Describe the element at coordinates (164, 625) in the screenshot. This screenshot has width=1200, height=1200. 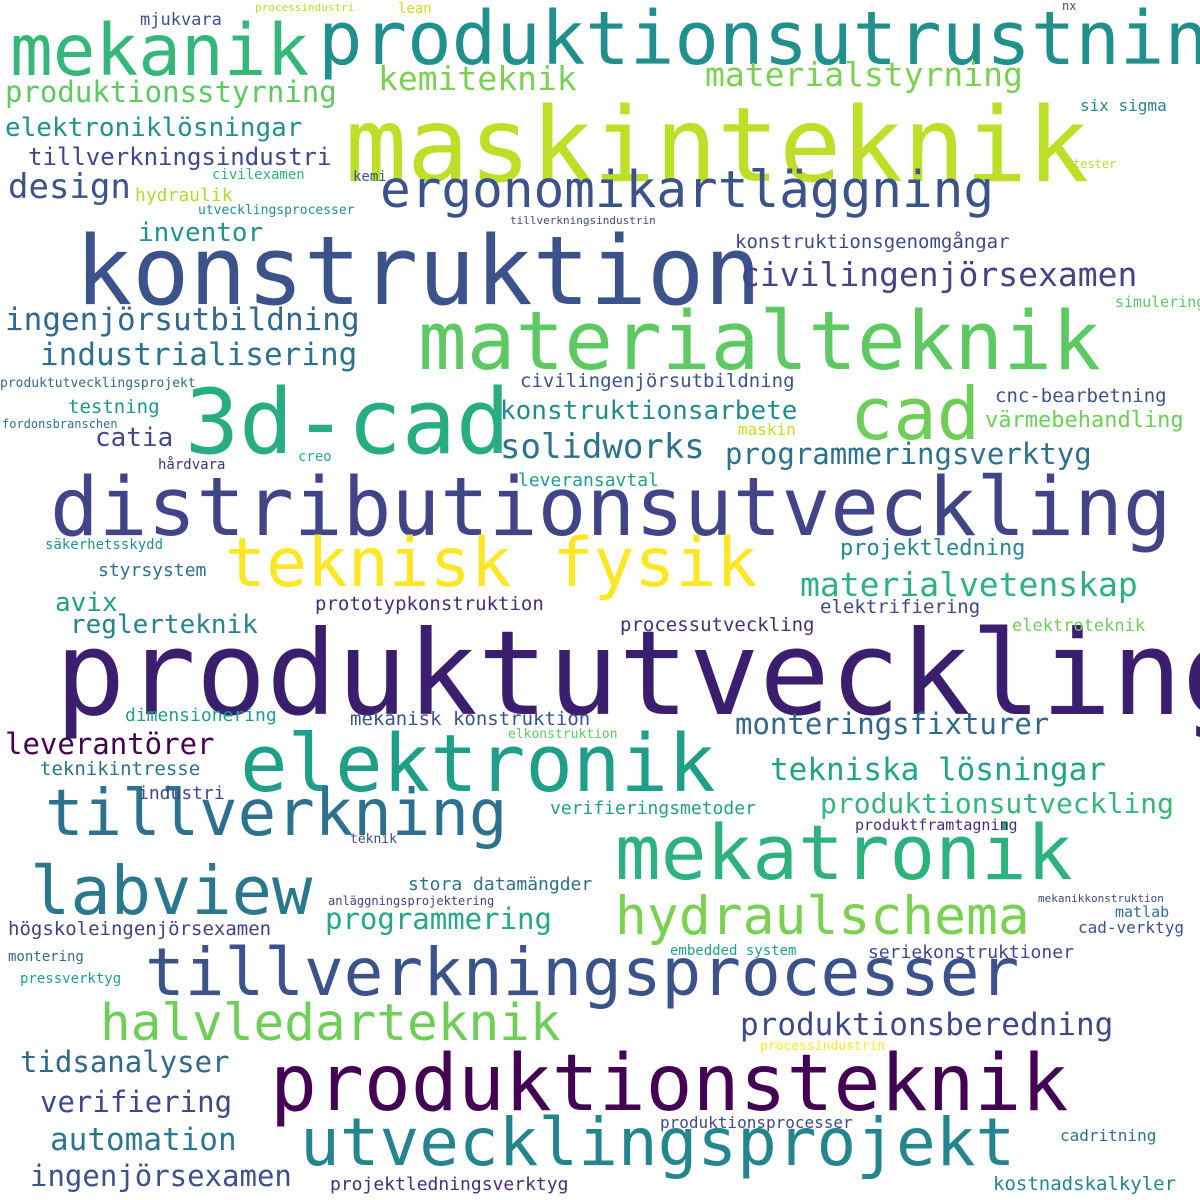
I see `word: reglerteknik` at that location.